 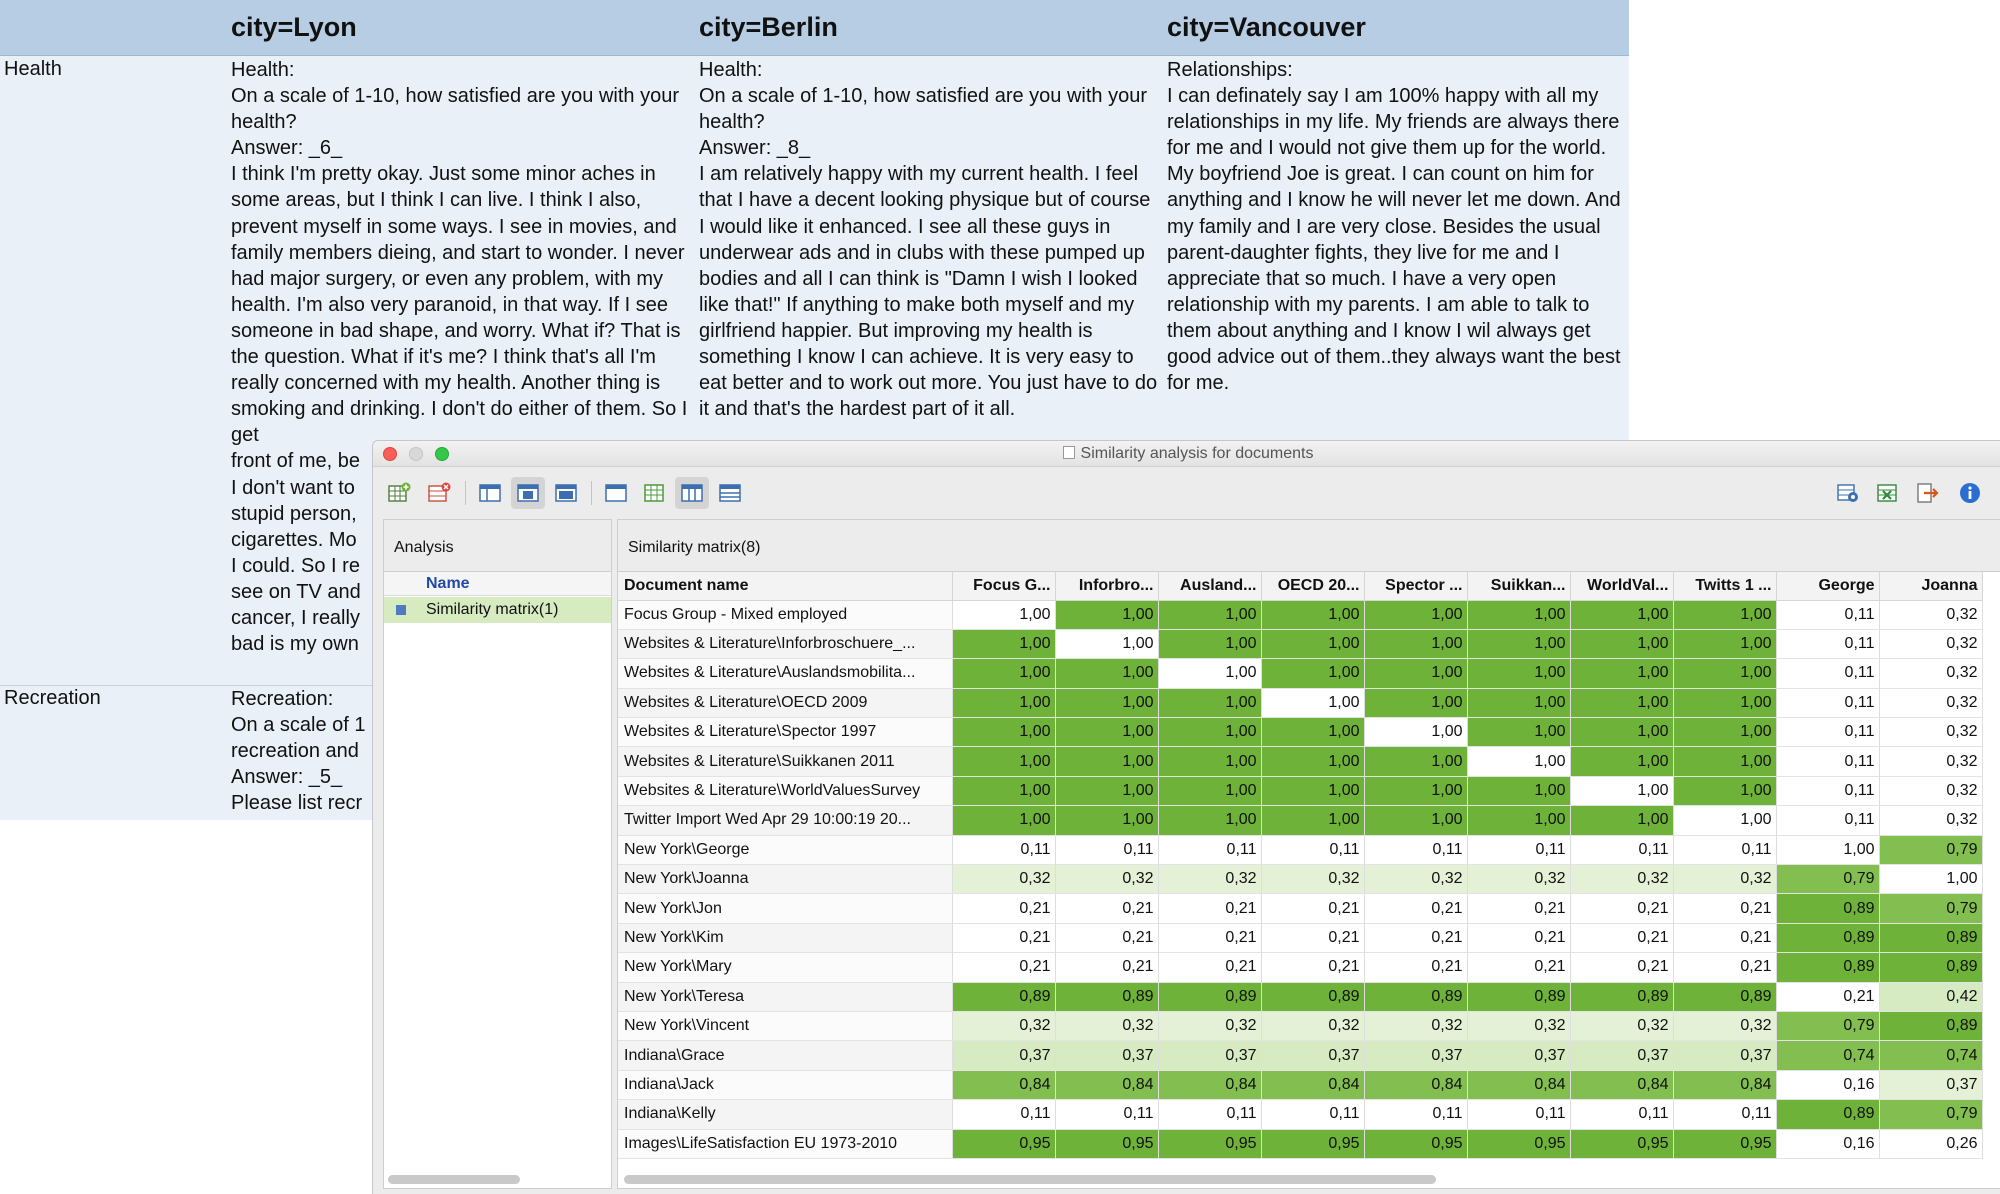 I want to click on minimize-window-button, so click(x=416, y=454).